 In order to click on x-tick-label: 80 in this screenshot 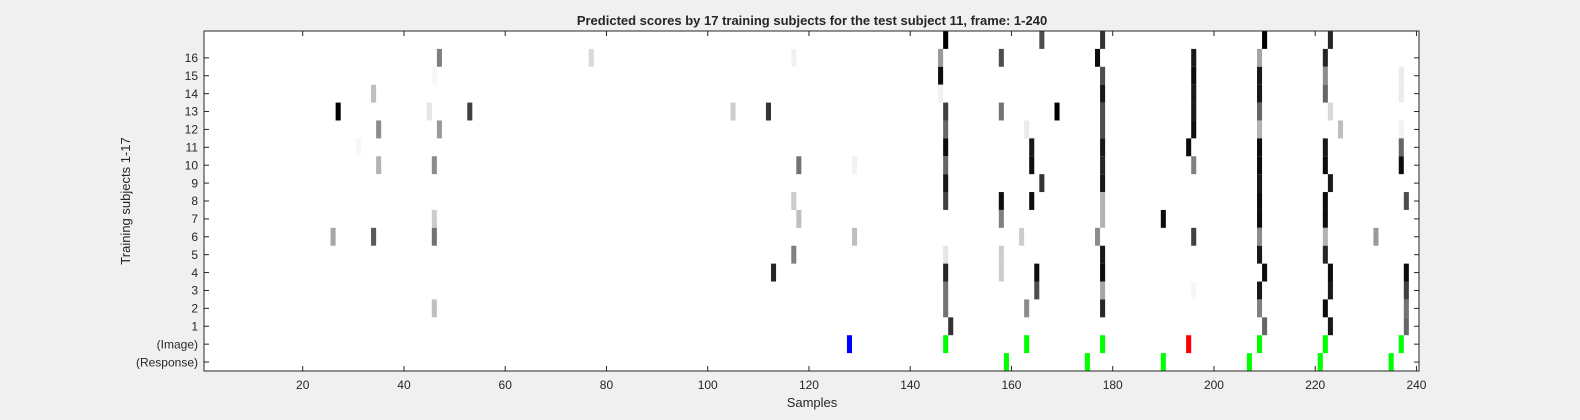, I will do `click(607, 385)`.